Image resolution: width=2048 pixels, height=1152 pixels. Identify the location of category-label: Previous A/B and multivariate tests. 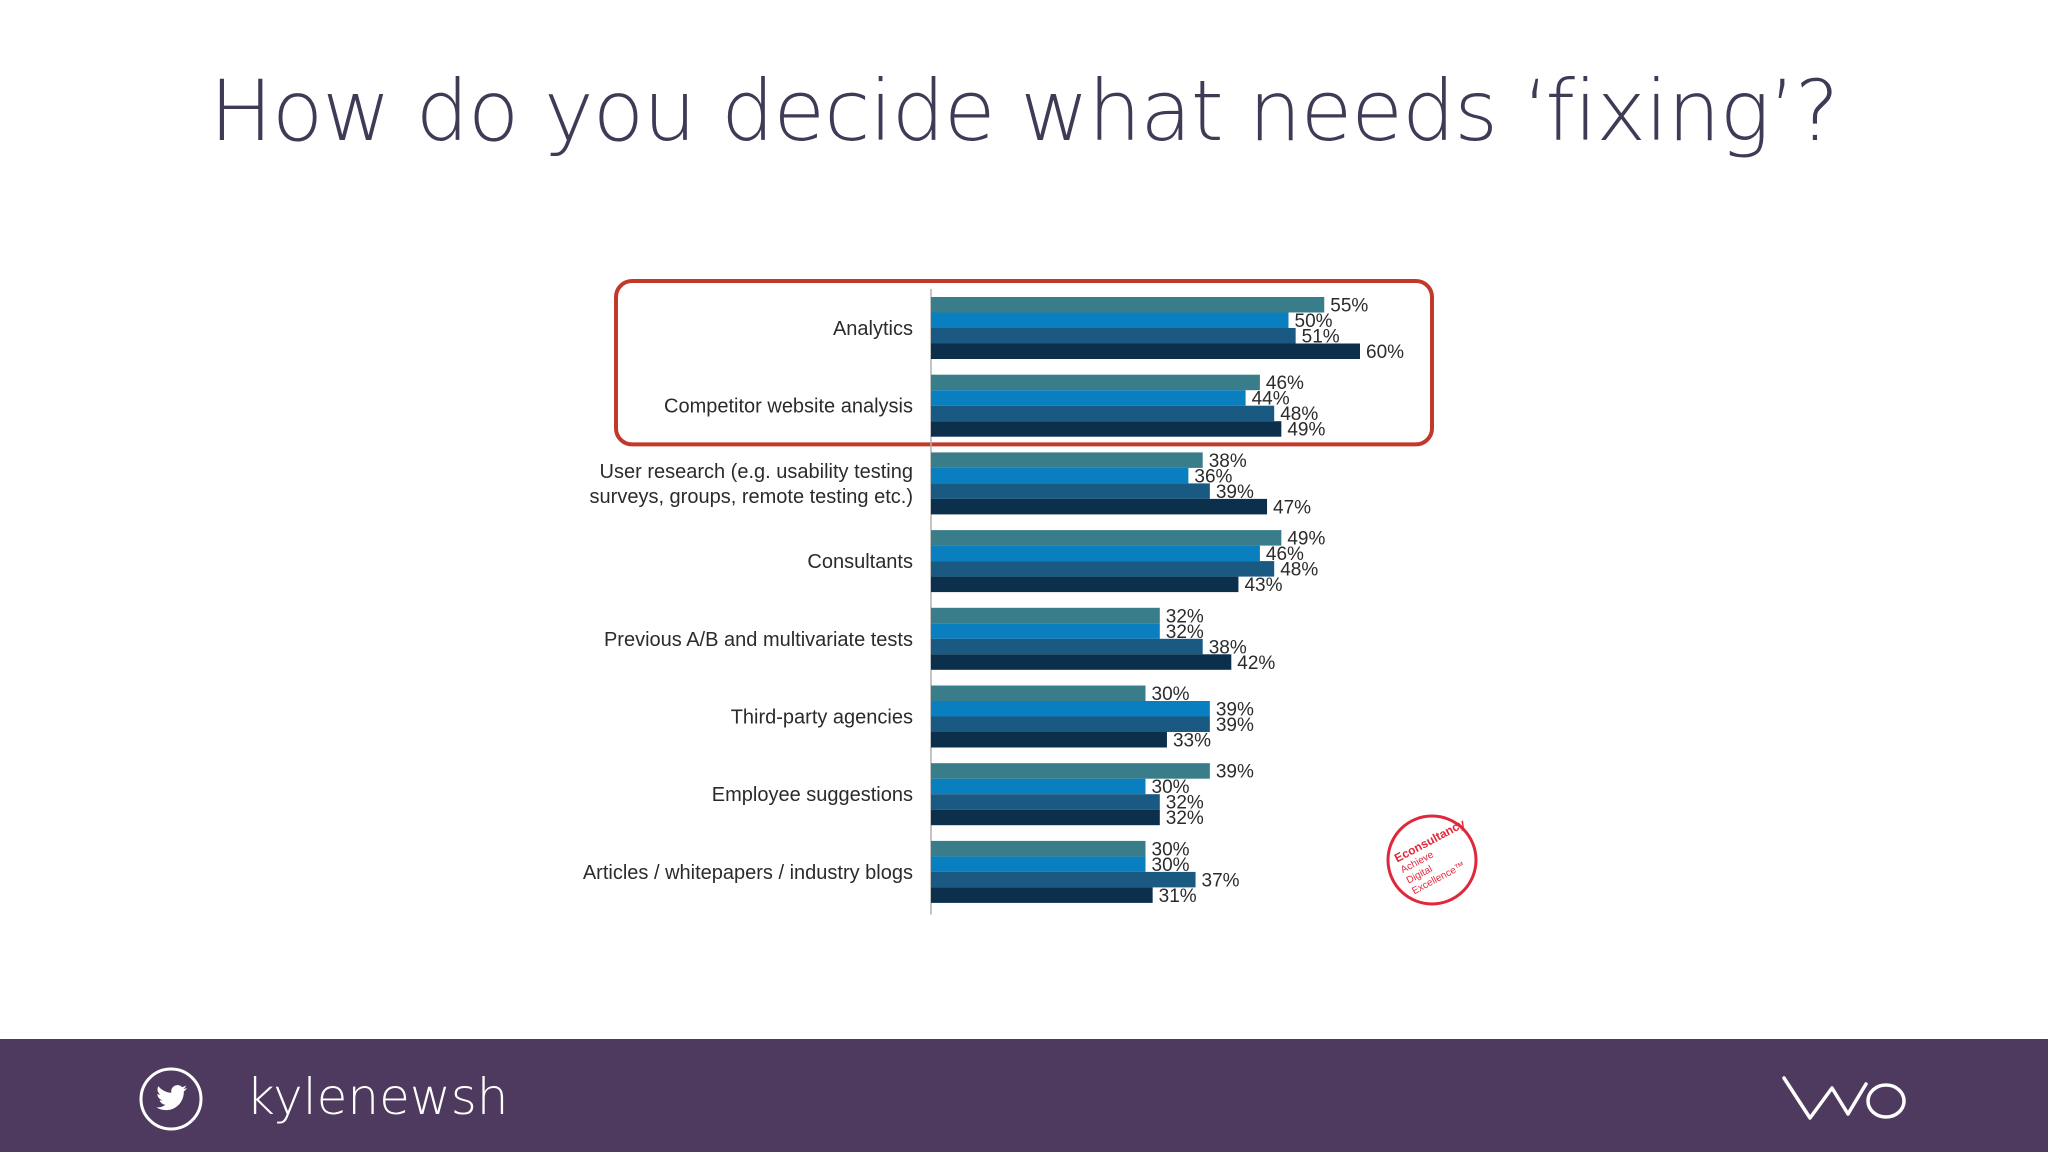
(758, 640).